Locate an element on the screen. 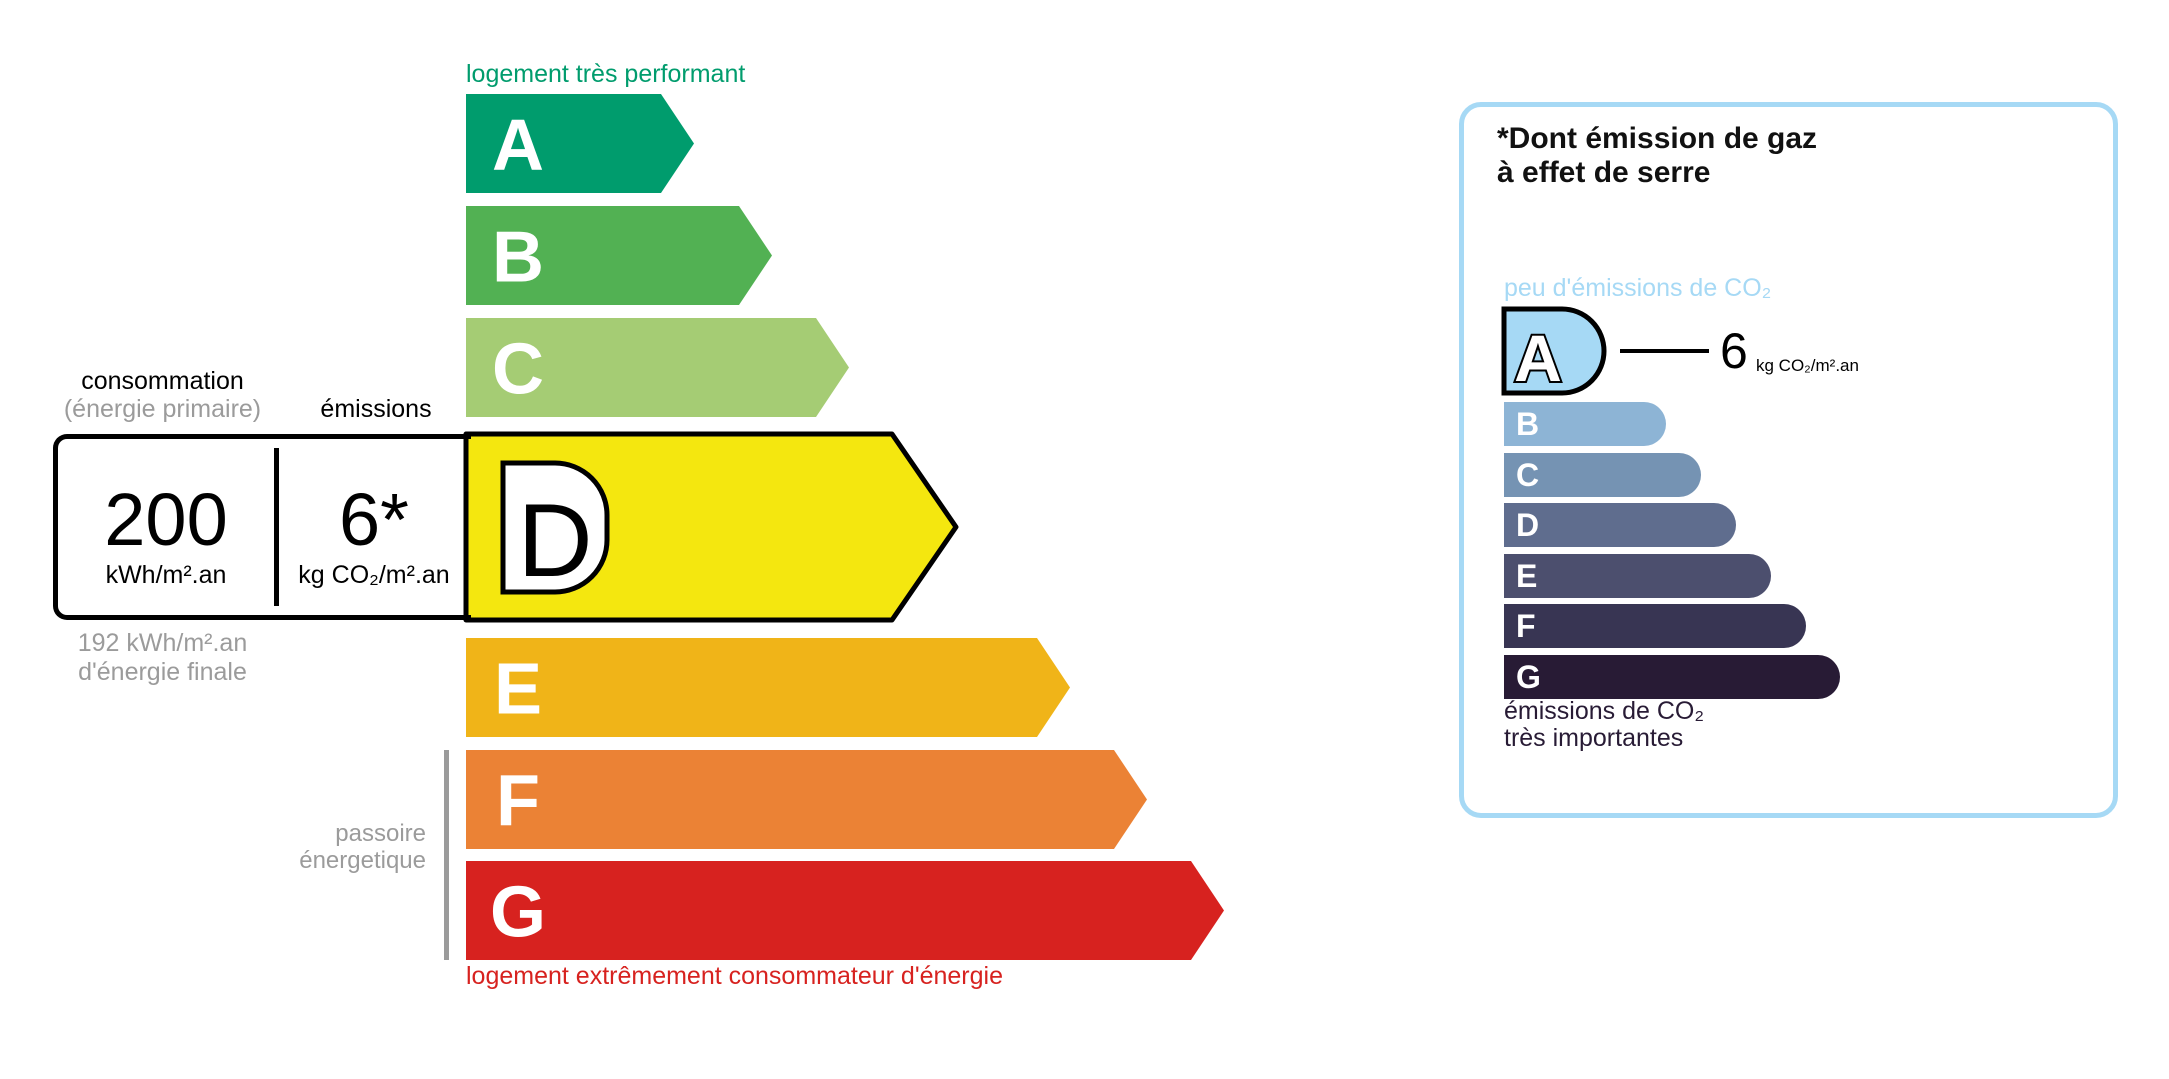 The width and height of the screenshot is (2169, 1079). energy-class-b: B is located at coordinates (619, 255).